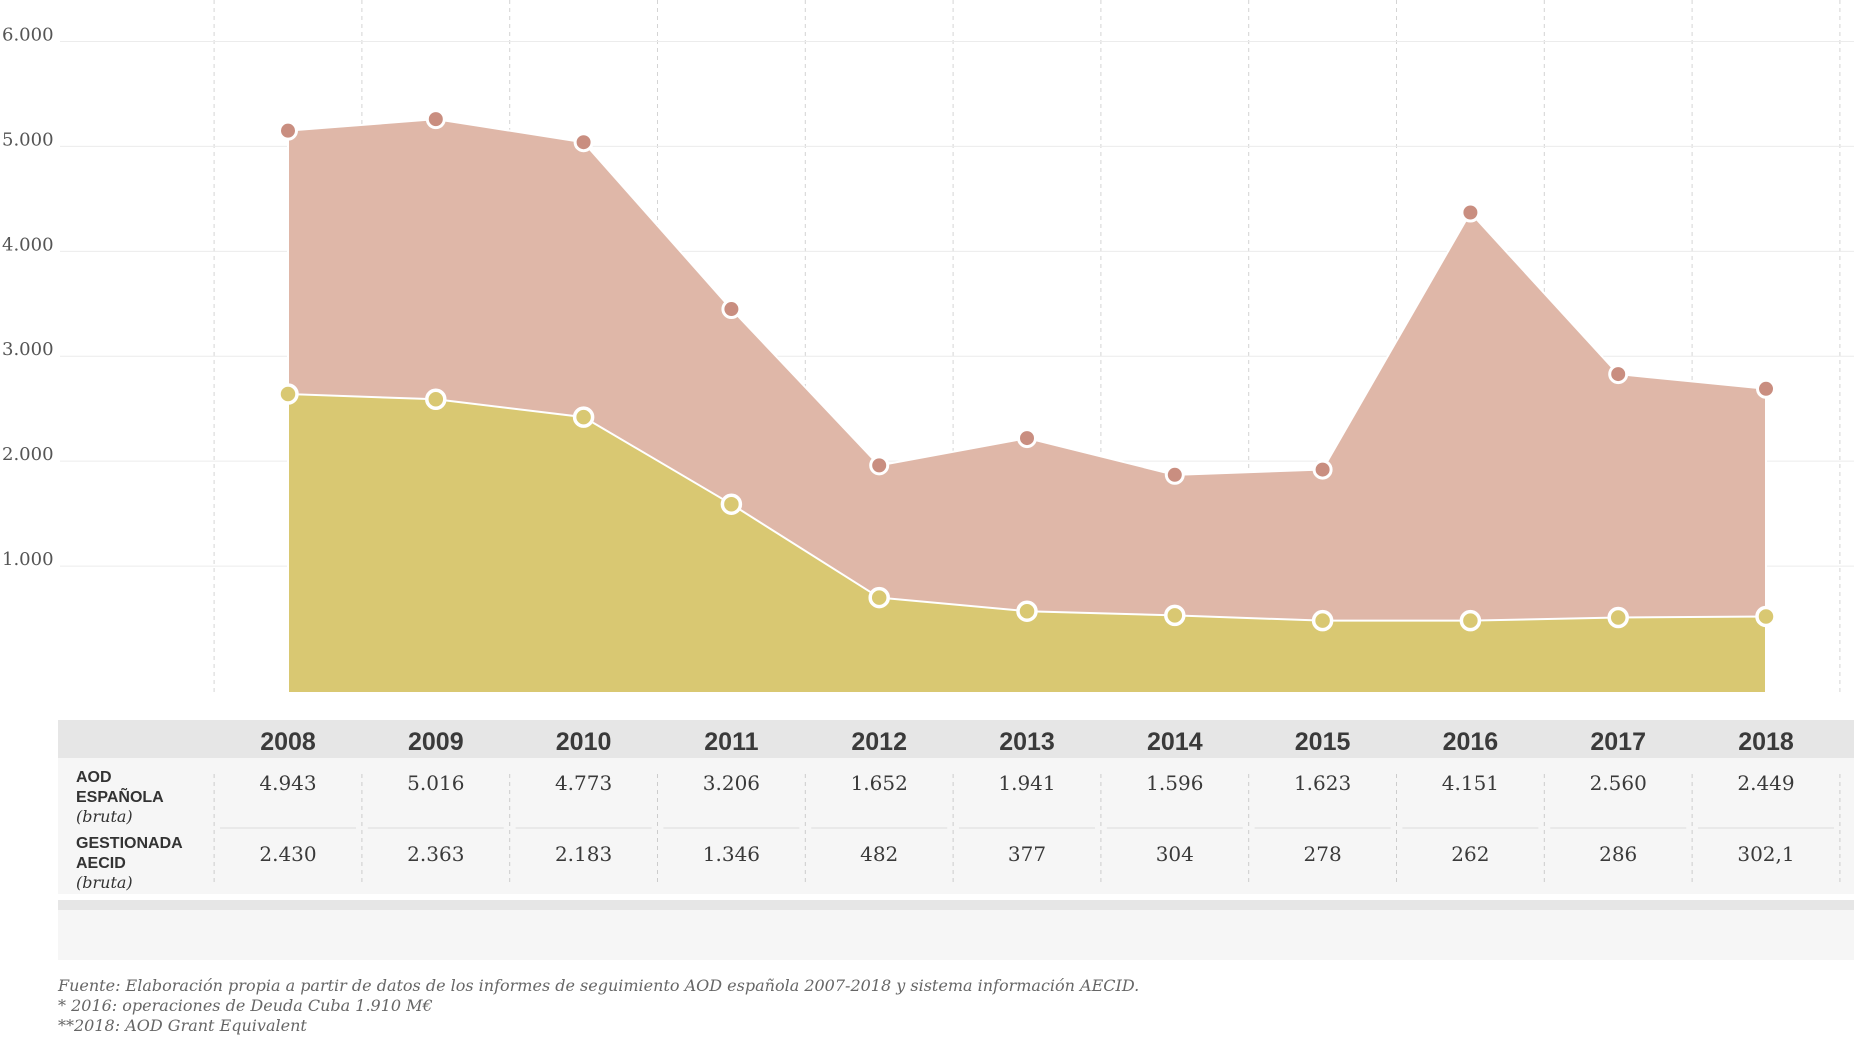  What do you see at coordinates (879, 597) in the screenshot?
I see `point-aecid-2012` at bounding box center [879, 597].